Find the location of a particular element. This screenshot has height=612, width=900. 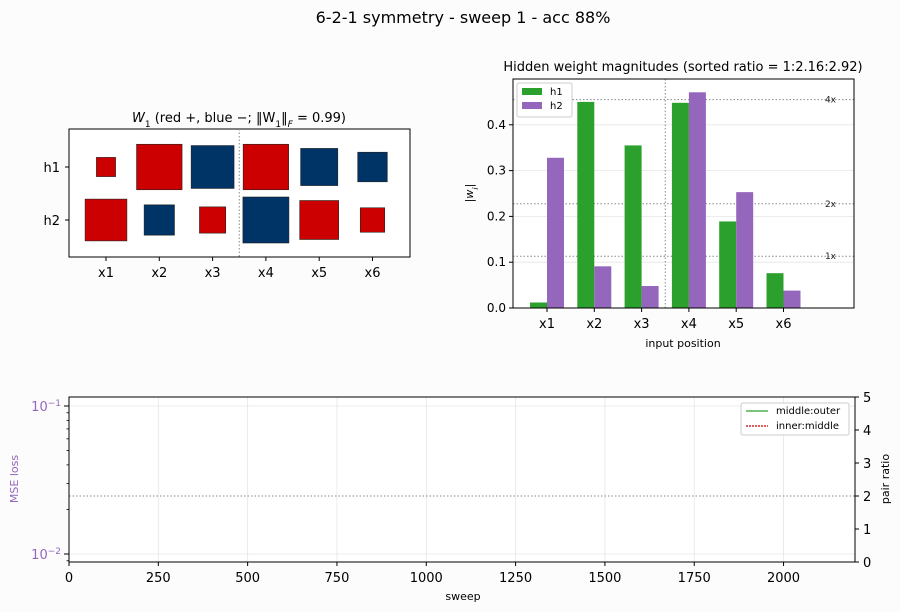

legend-h2-swatch is located at coordinates (532, 105).